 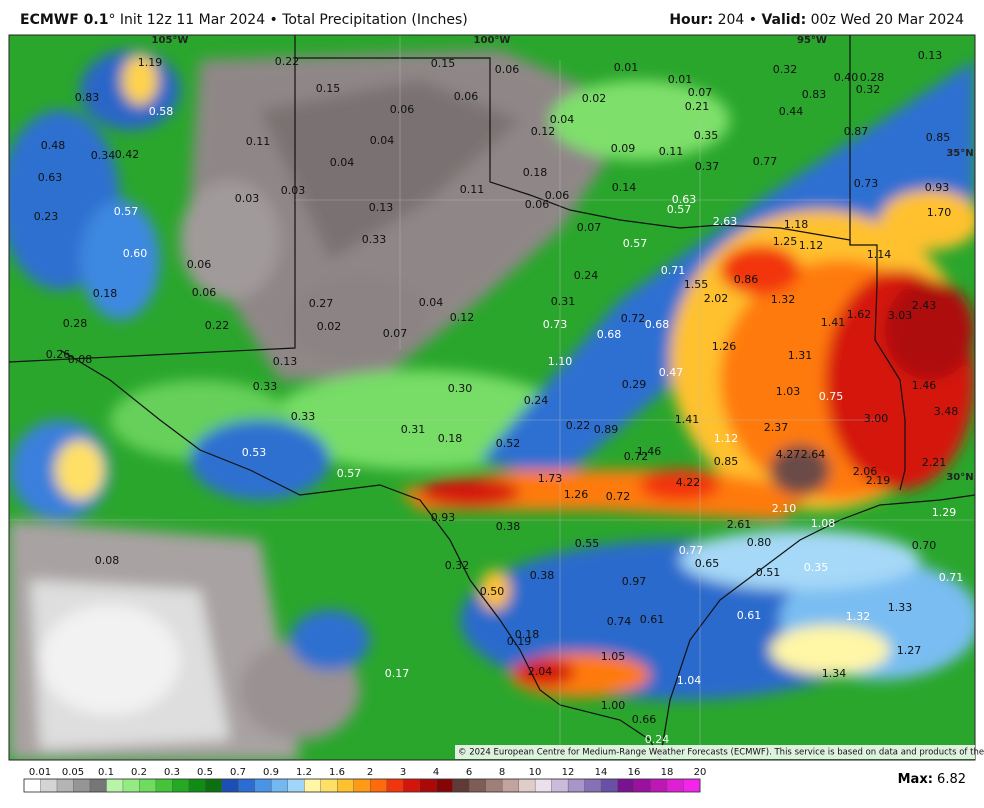 I want to click on precip-value: 0.58, so click(x=161, y=111).